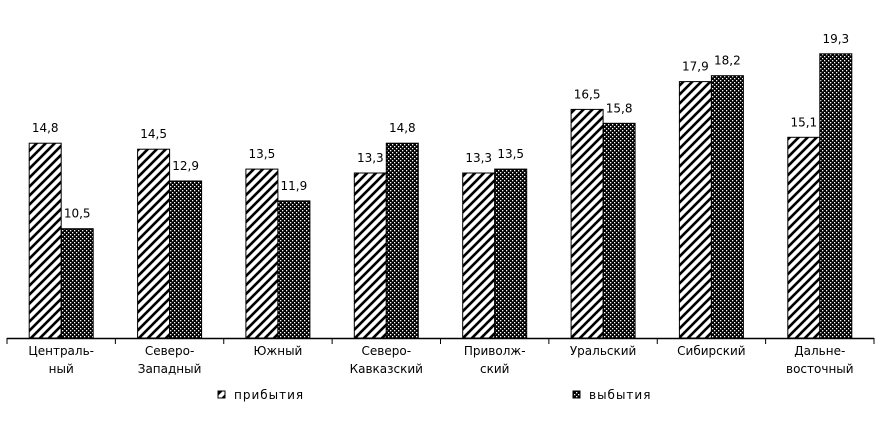 The height and width of the screenshot is (439, 889). Describe the element at coordinates (695, 67) in the screenshot. I see `data-label-arrival-6: 17,9` at that location.